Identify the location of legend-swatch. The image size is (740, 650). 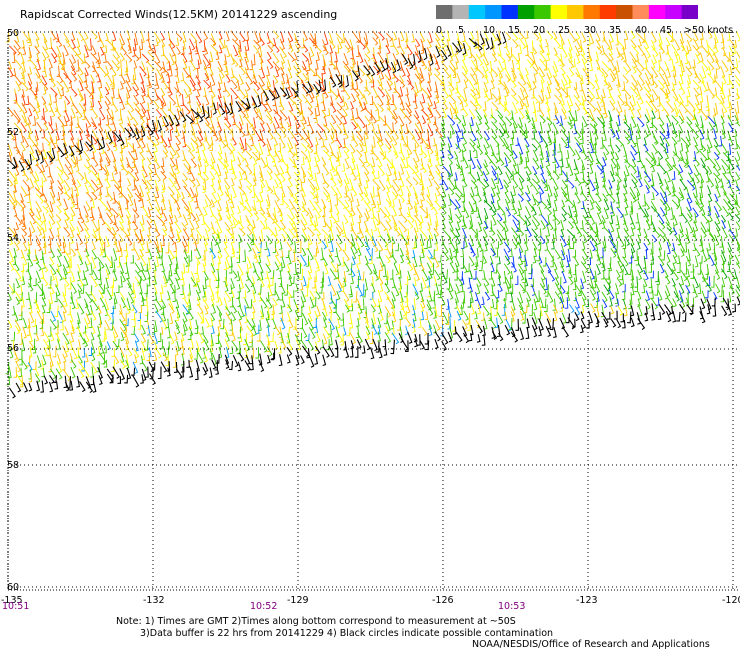
(477, 12).